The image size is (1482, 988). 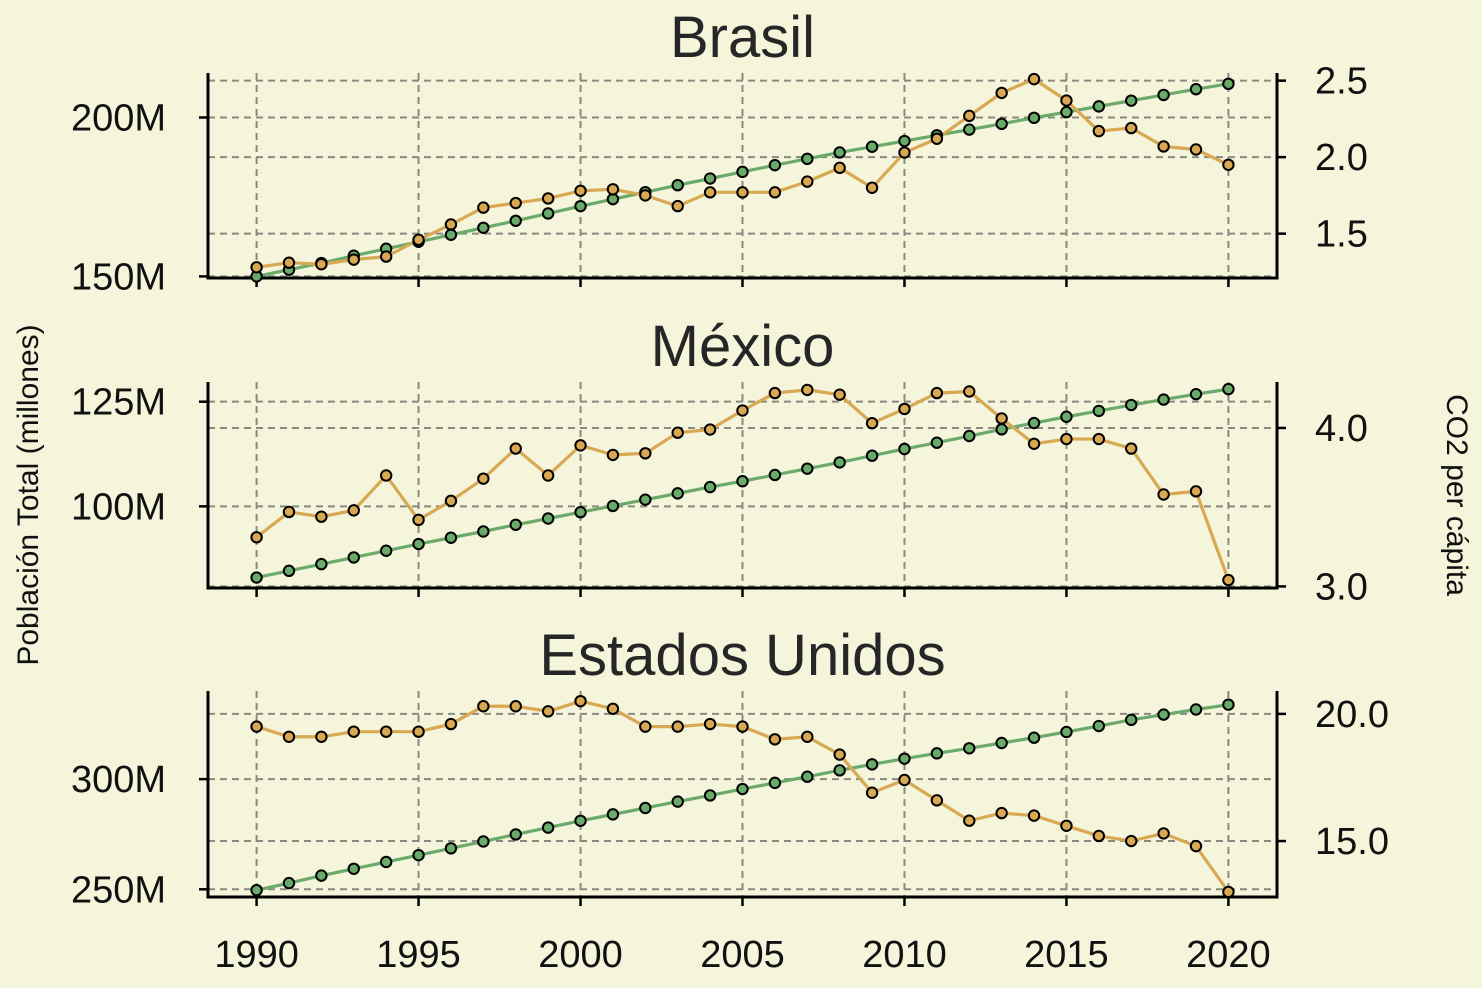 I want to click on right-tick-label: 15.0, so click(x=1352, y=842).